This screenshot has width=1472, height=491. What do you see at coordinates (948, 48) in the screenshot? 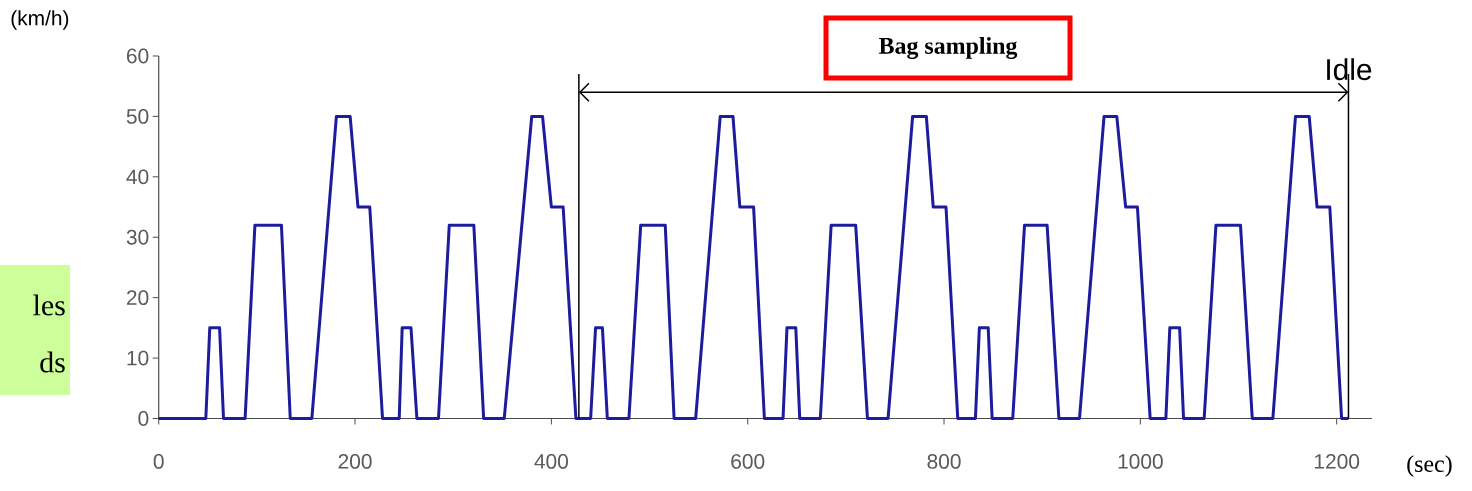
I see `annotation: Bag sampling` at bounding box center [948, 48].